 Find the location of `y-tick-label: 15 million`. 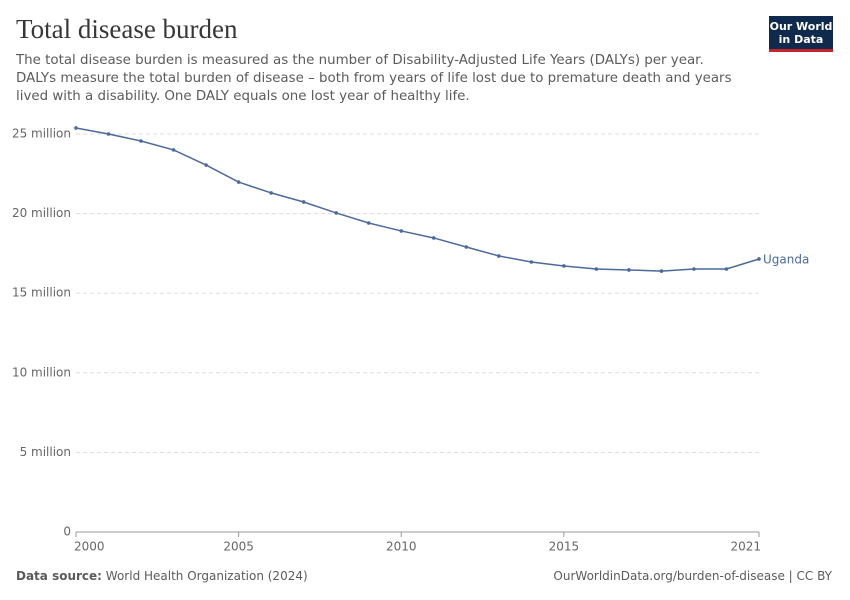

y-tick-label: 15 million is located at coordinates (41, 293).